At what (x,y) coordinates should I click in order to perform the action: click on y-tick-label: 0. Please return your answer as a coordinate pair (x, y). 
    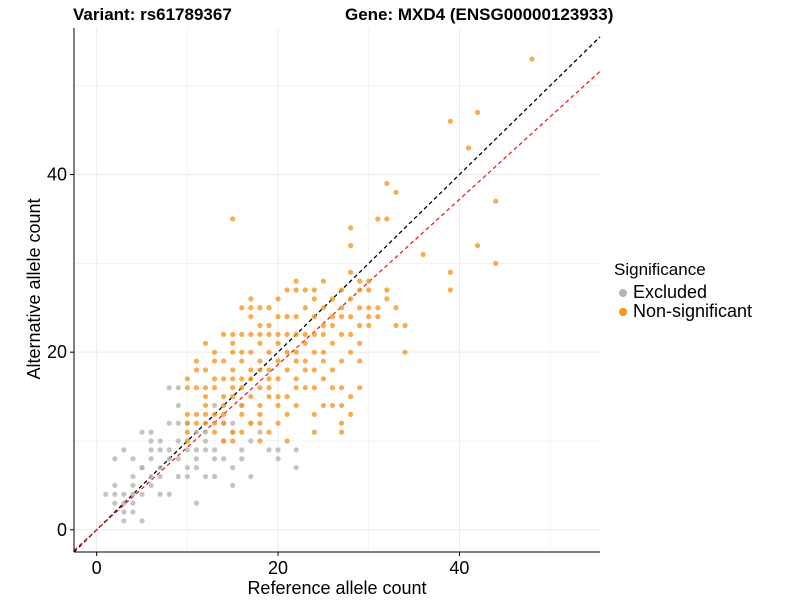
    Looking at the image, I should click on (62, 530).